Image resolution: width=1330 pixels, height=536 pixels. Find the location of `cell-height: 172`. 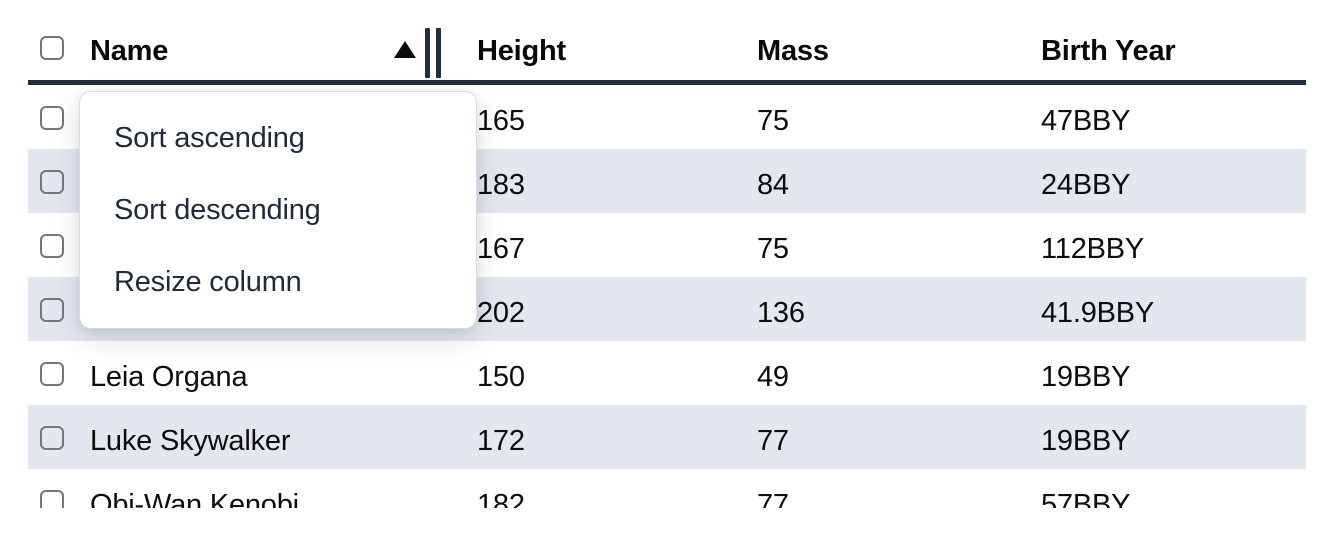

cell-height: 172 is located at coordinates (501, 440).